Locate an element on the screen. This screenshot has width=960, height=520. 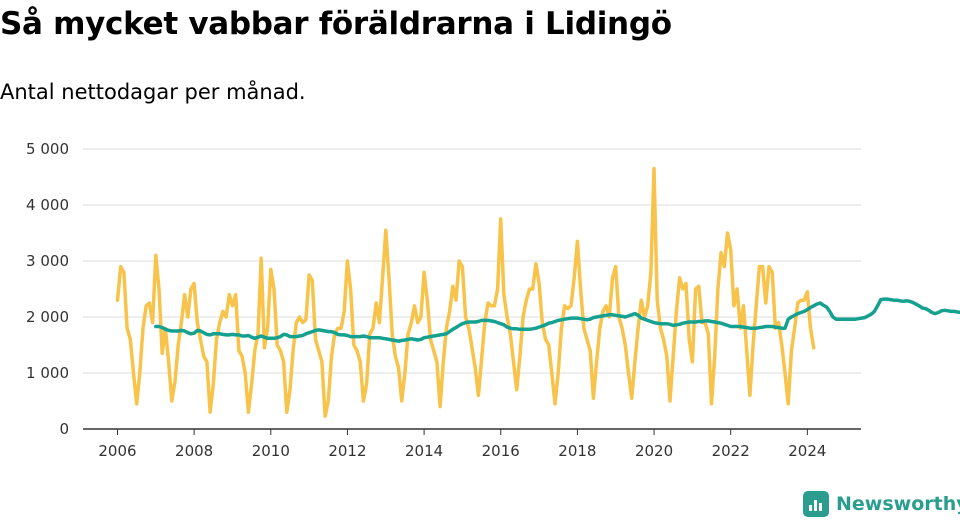
y-tick-label: 1 000 is located at coordinates (47, 373).